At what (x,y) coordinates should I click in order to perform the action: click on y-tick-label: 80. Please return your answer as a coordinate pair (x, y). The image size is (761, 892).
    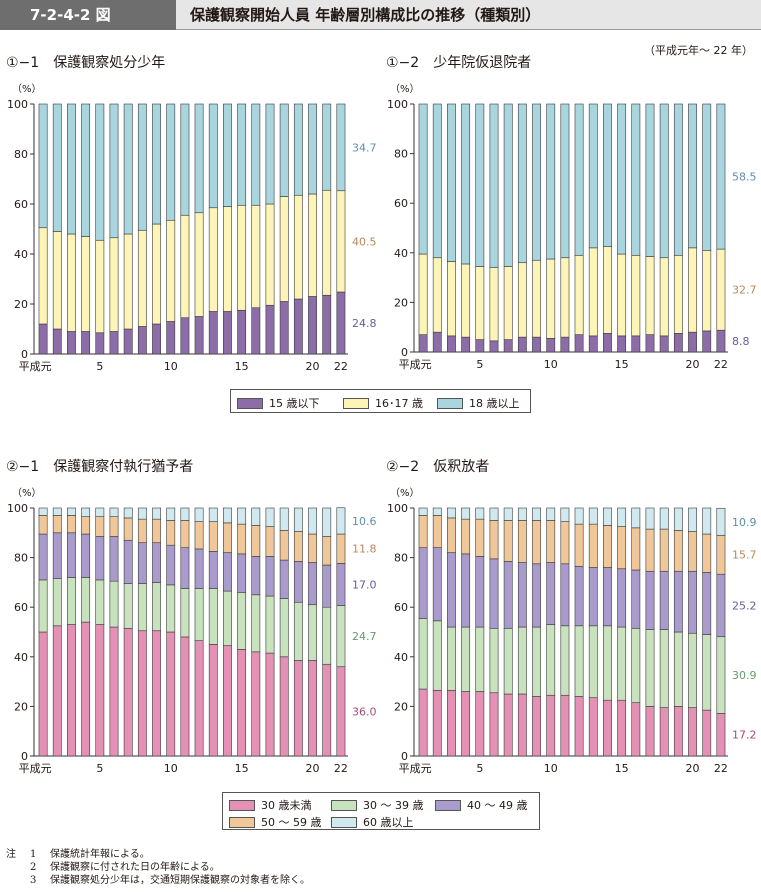
    Looking at the image, I should click on (401, 558).